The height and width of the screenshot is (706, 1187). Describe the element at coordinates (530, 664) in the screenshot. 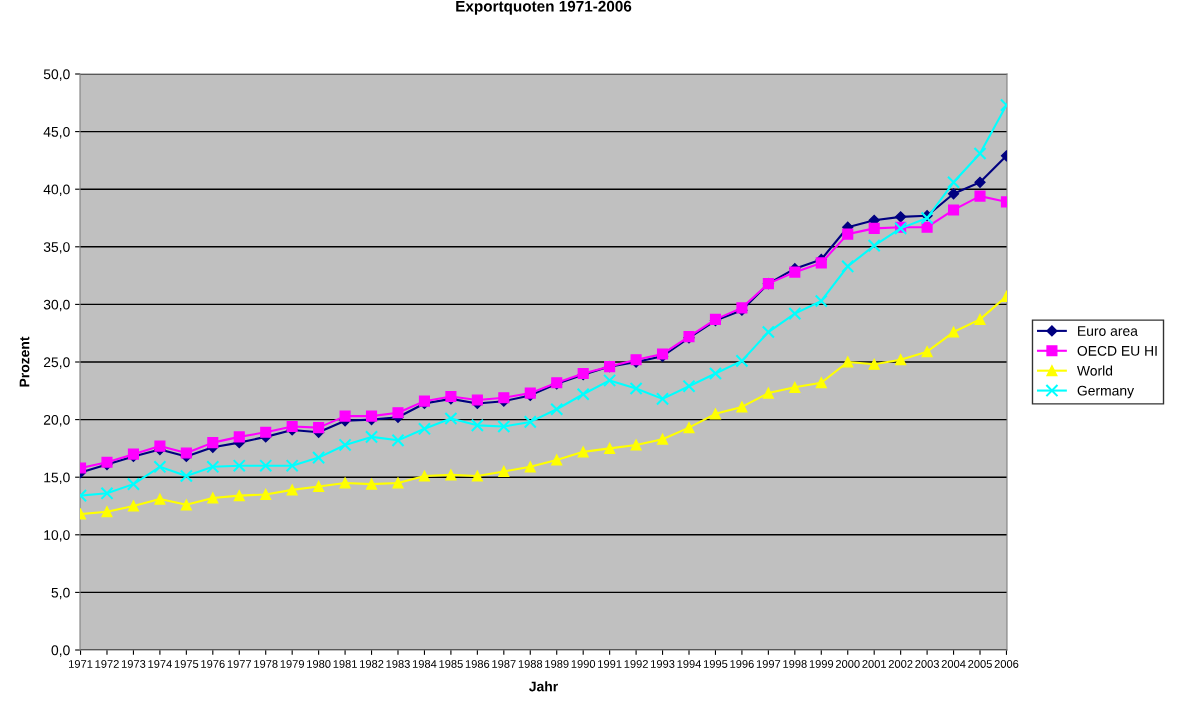

I see `x-tick-label: 1988` at that location.